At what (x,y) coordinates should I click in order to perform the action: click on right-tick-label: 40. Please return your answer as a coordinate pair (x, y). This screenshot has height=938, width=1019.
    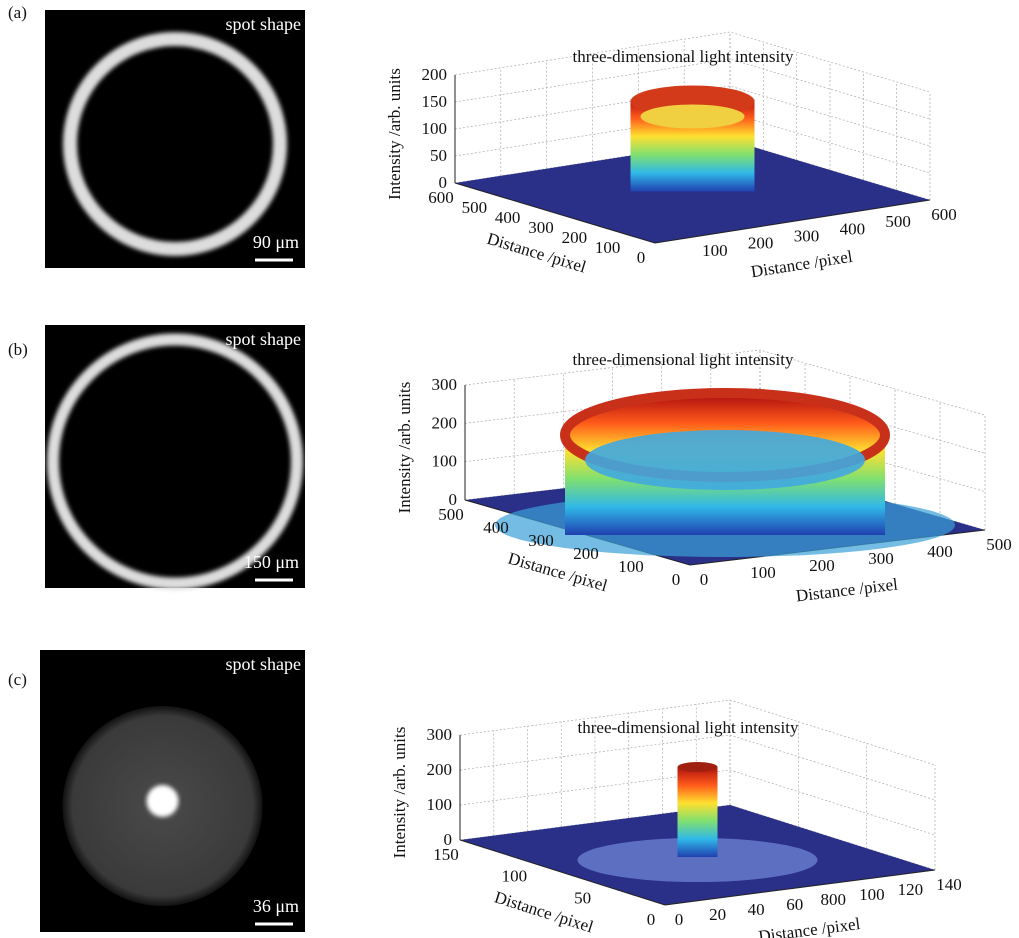
    Looking at the image, I should click on (756, 909).